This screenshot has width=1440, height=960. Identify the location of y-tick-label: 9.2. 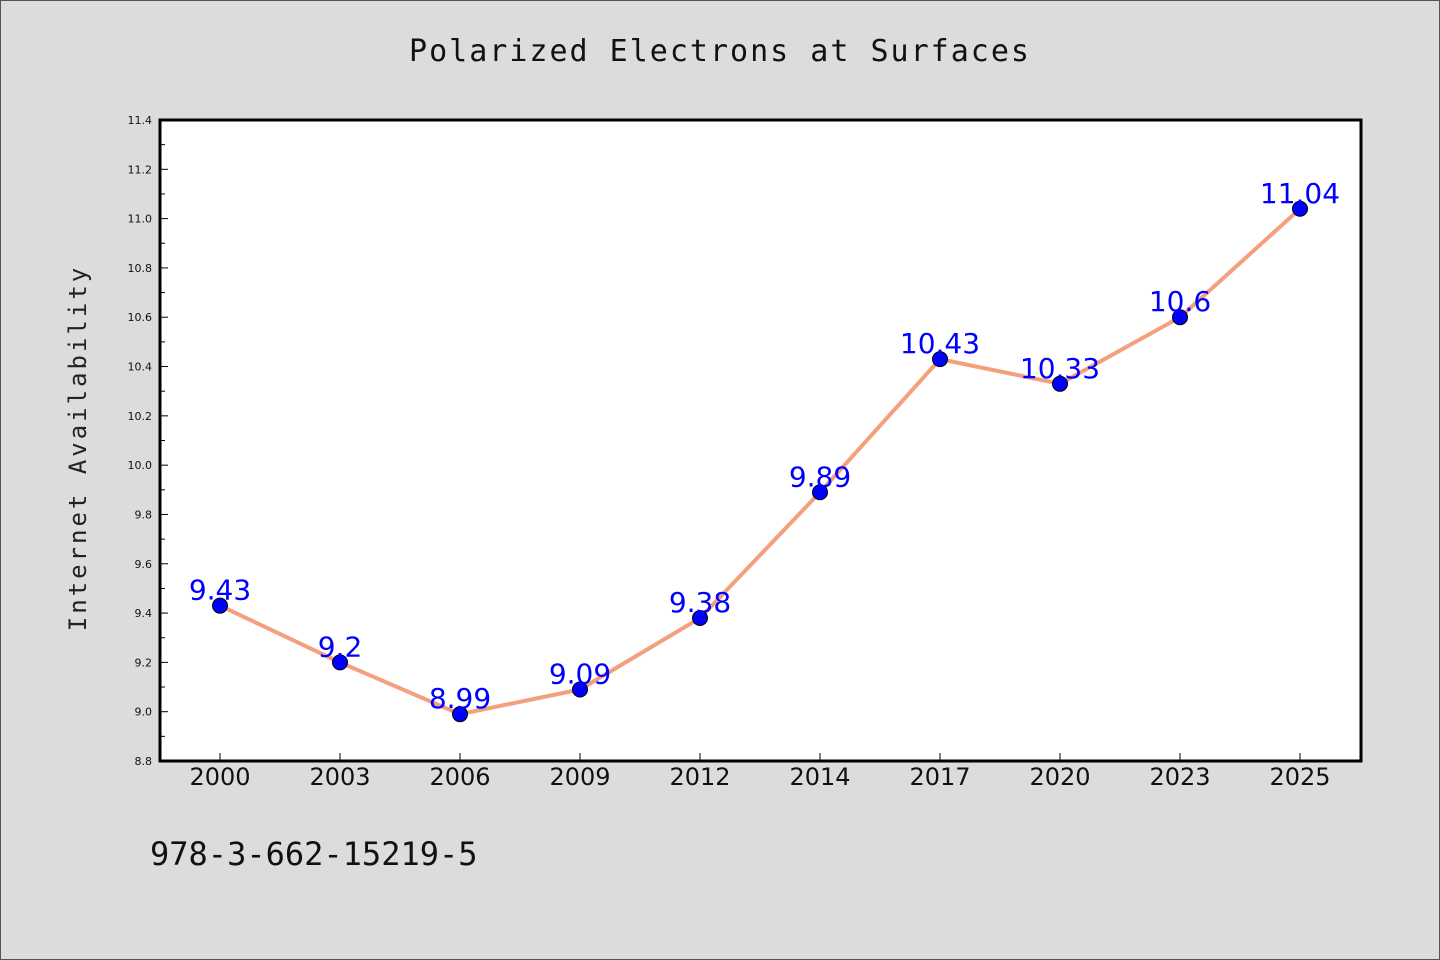
(144, 662).